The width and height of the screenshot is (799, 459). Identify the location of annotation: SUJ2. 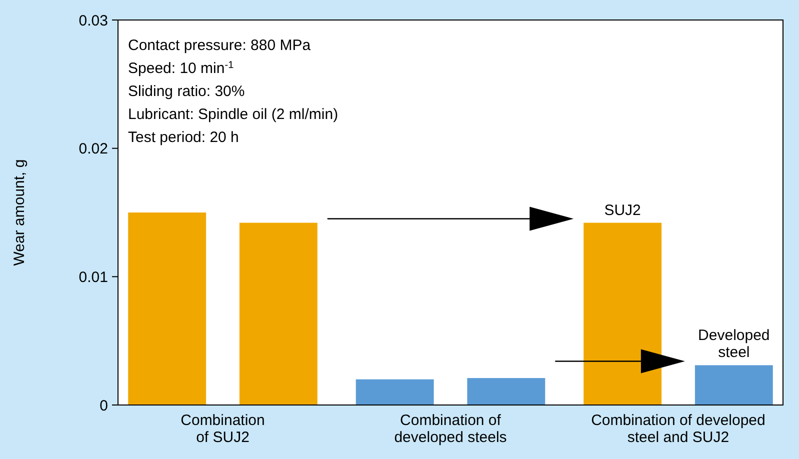
(622, 210).